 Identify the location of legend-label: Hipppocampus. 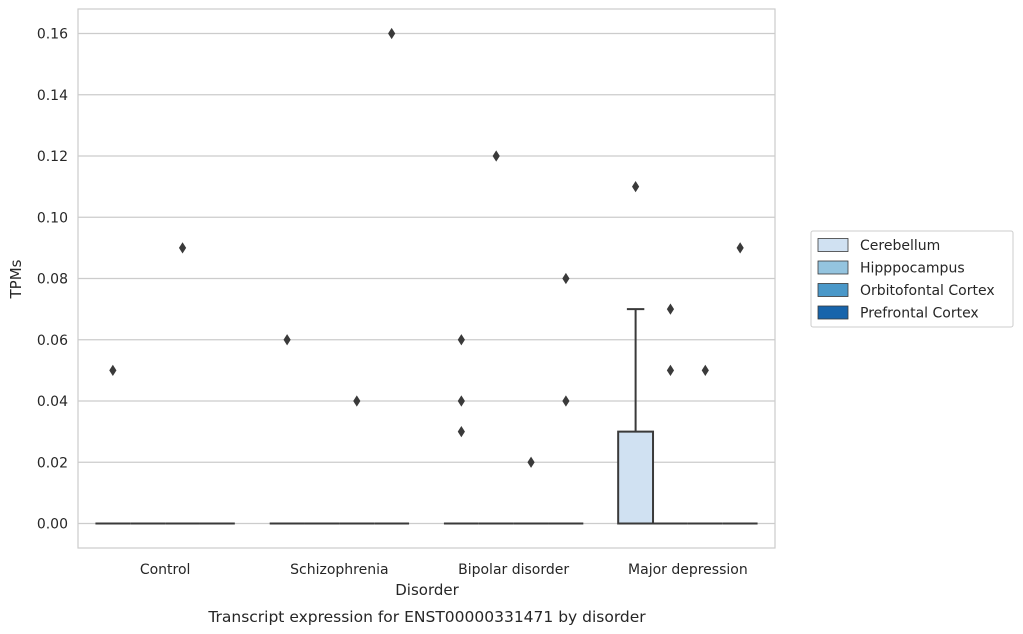
(912, 269).